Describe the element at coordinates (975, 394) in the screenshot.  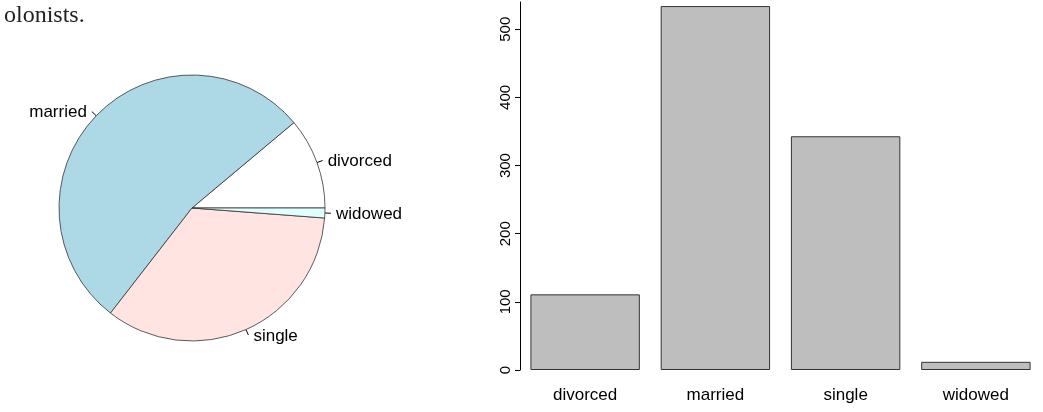
I see `x-tick-label: widowed` at that location.